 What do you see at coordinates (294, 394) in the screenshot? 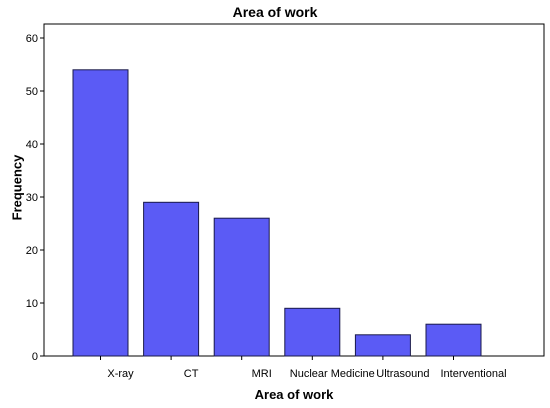
I see `x-axis-label: Area of work` at bounding box center [294, 394].